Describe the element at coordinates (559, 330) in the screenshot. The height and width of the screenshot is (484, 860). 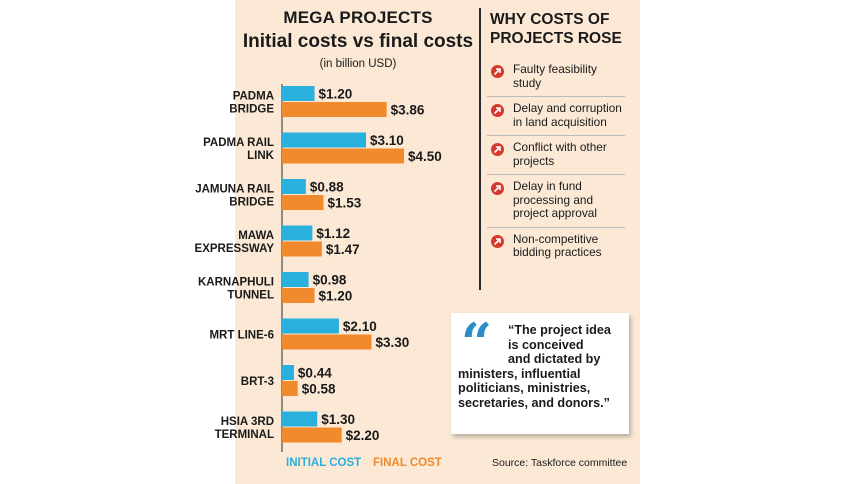
I see `quote-line1: “The project idea` at that location.